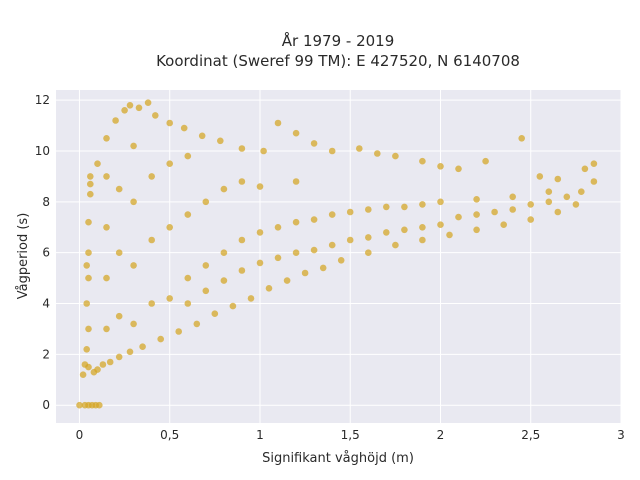  I want to click on y-axis-ticks: 0 2 4 6 8 10 12, so click(42, 252).